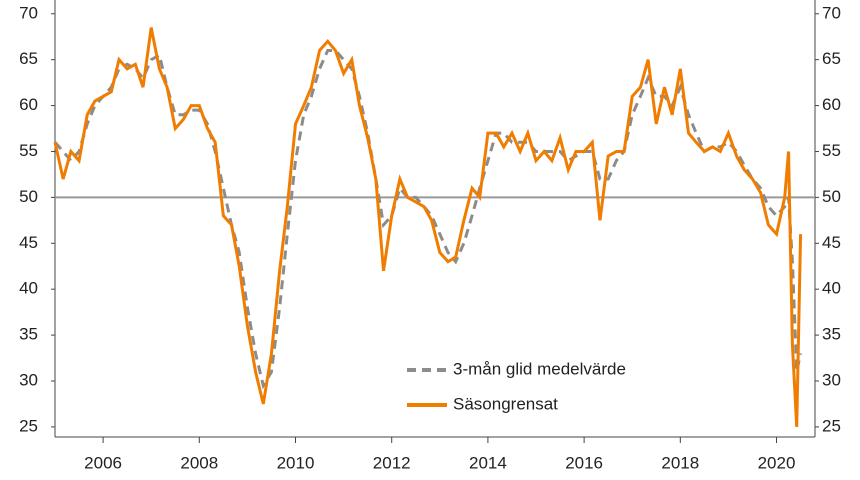  What do you see at coordinates (584, 462) in the screenshot?
I see `x-tick-label: 2016` at bounding box center [584, 462].